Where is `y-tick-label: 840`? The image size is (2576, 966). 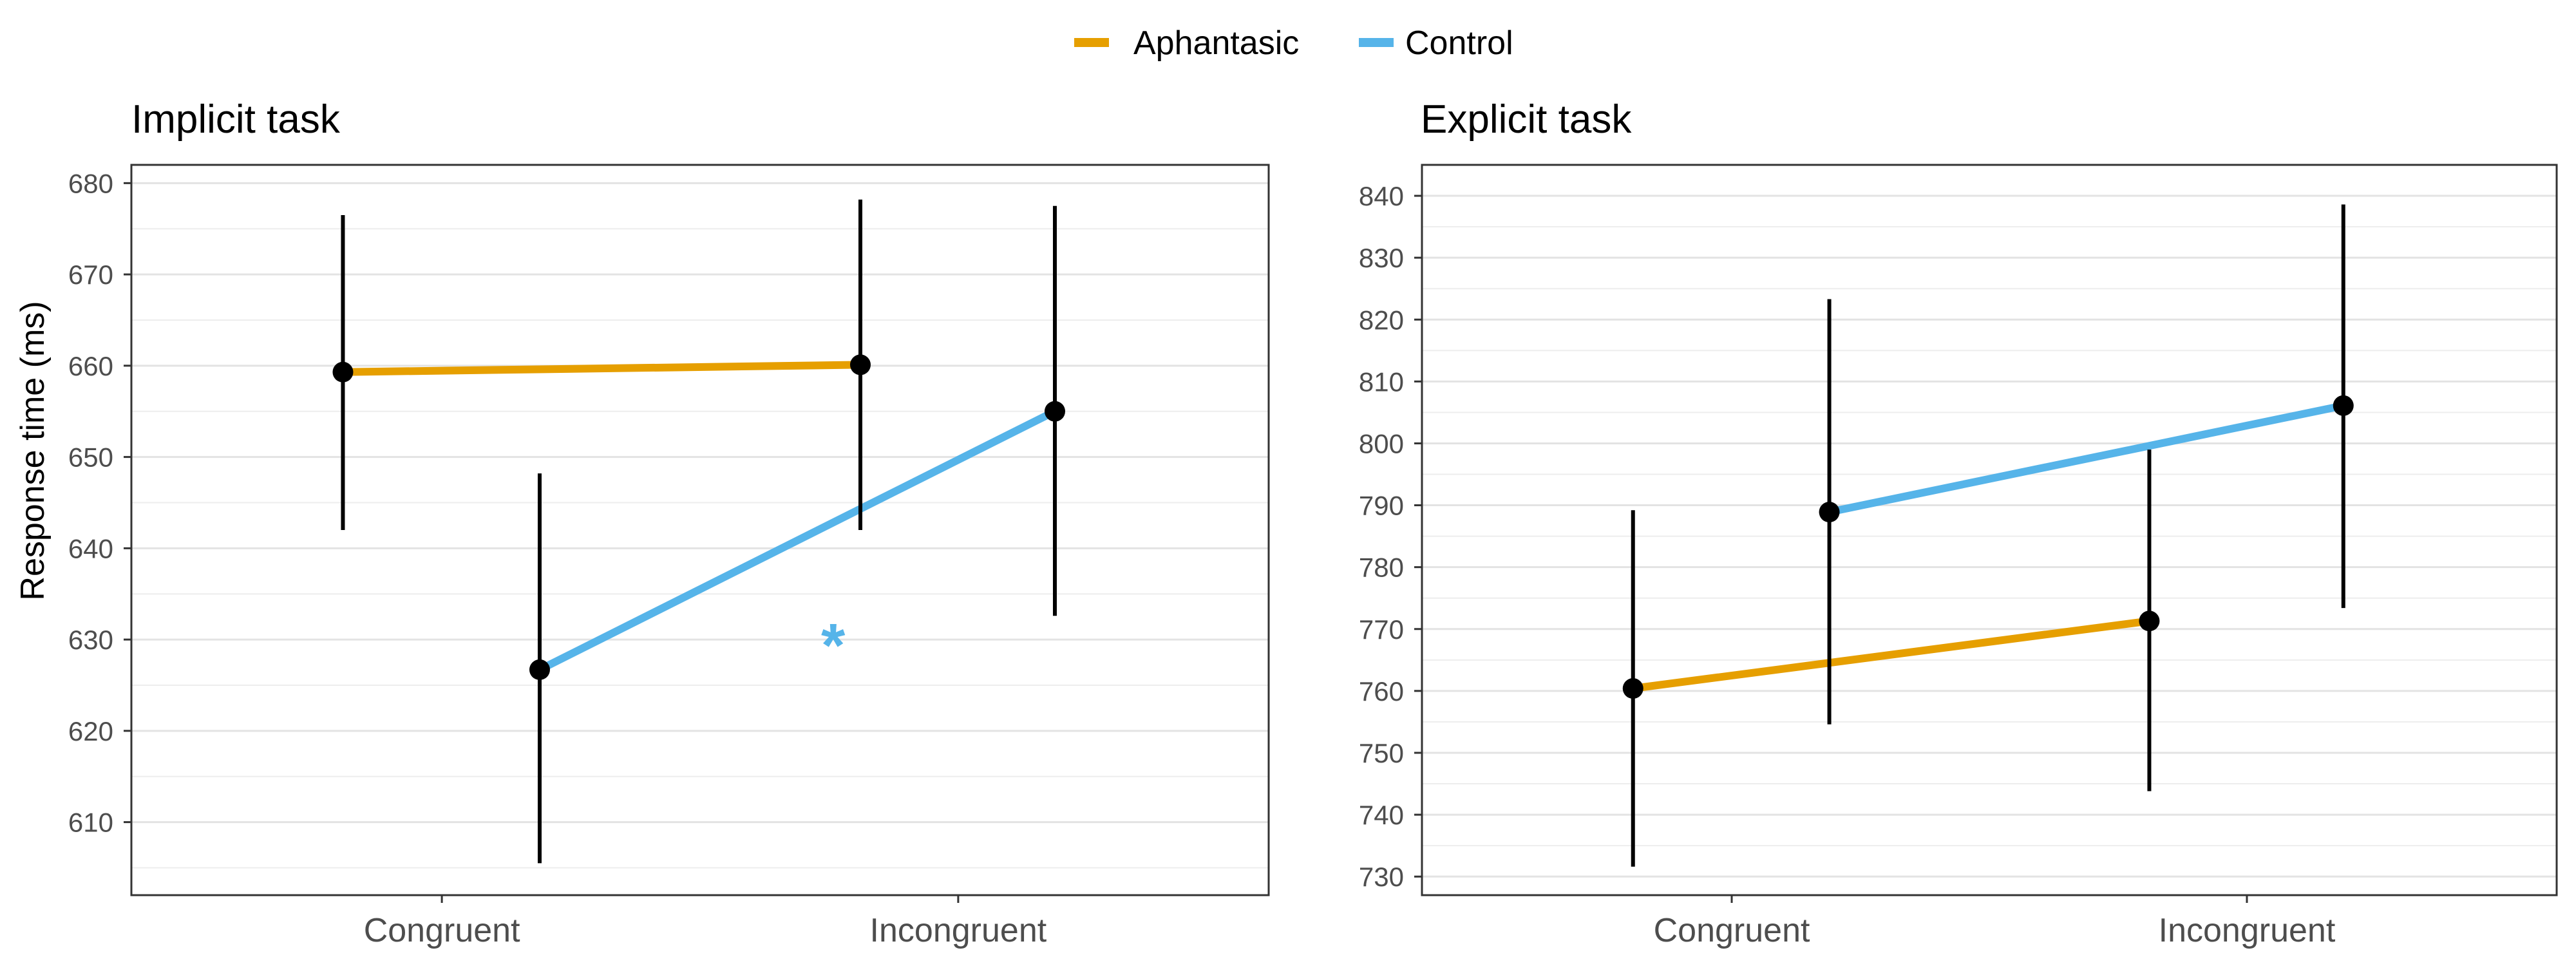
y-tick-label: 840 is located at coordinates (1382, 196).